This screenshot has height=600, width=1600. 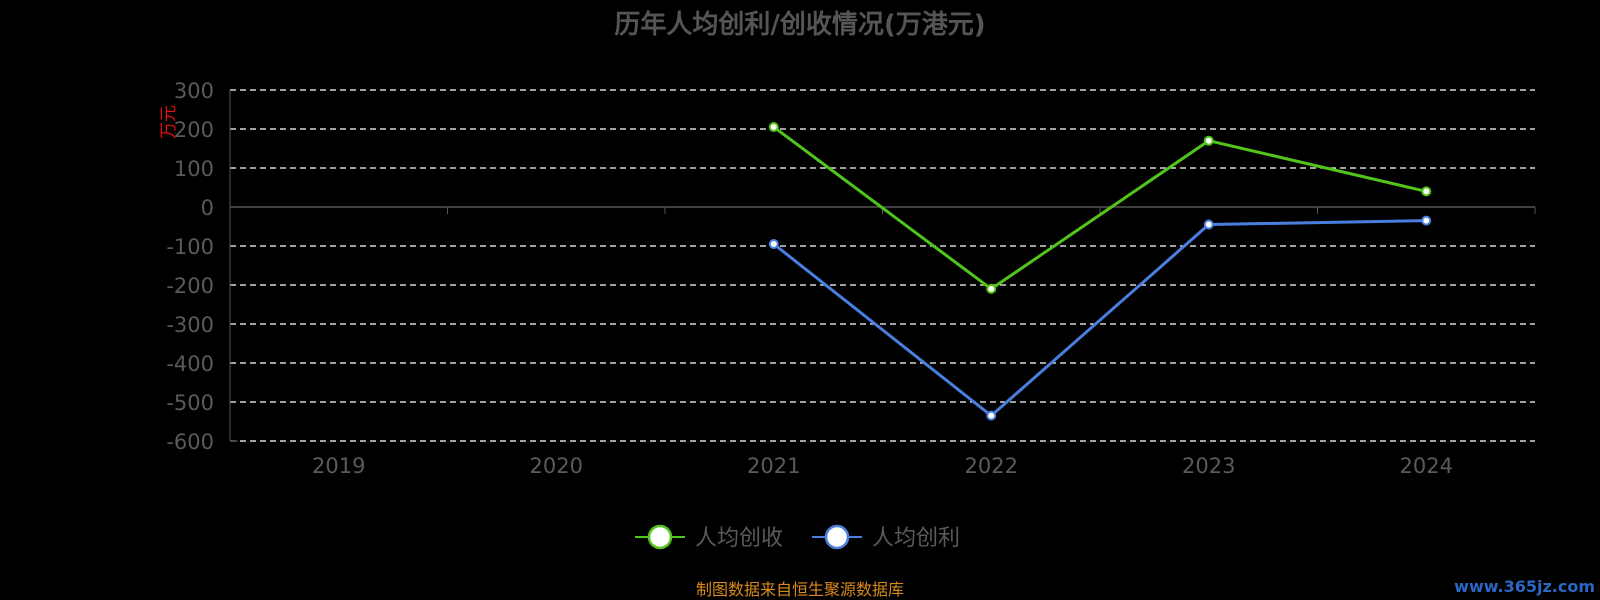 I want to click on legend-item: 人均创利, so click(x=886, y=537).